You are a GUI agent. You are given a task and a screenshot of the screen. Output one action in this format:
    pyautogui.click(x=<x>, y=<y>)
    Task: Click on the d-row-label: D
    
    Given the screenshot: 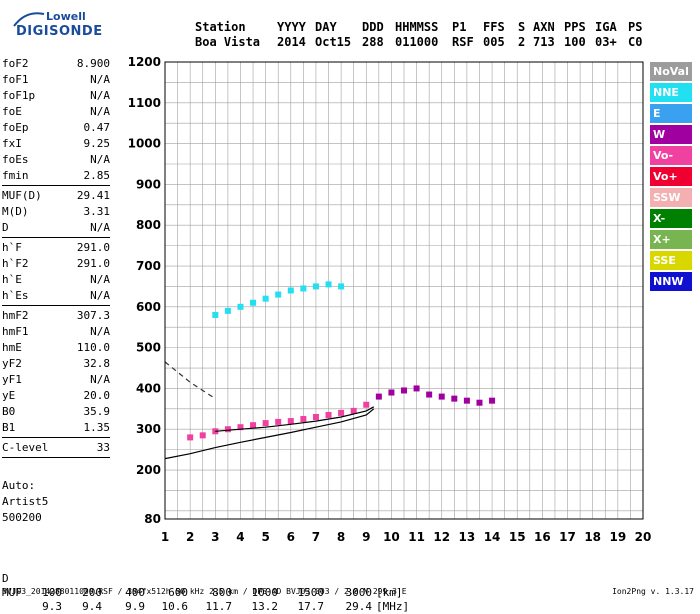 What is the action you would take?
    pyautogui.click(x=5, y=578)
    